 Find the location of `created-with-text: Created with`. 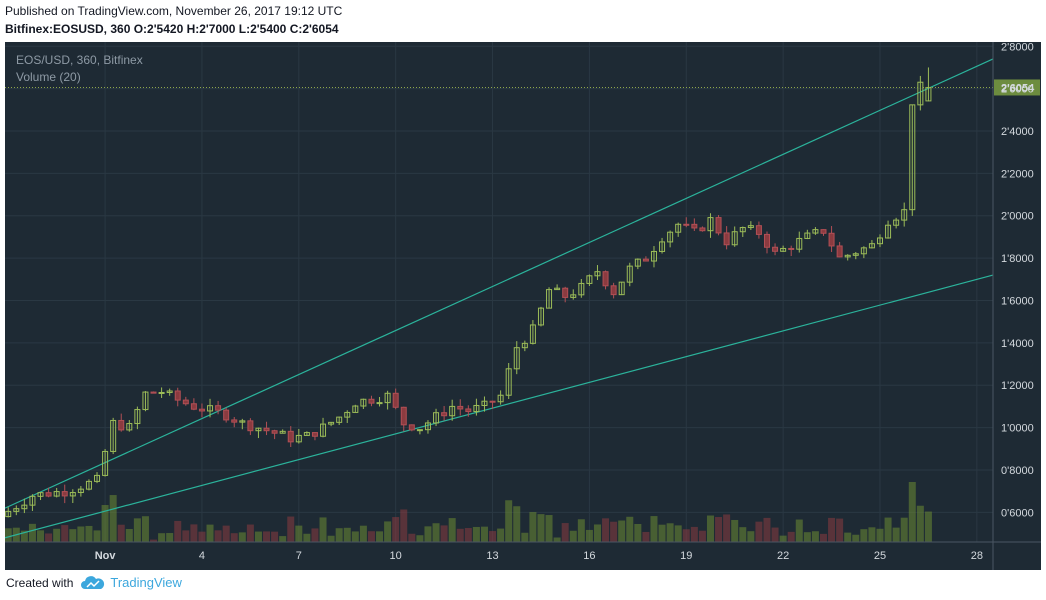

created-with-text: Created with is located at coordinates (40, 582).